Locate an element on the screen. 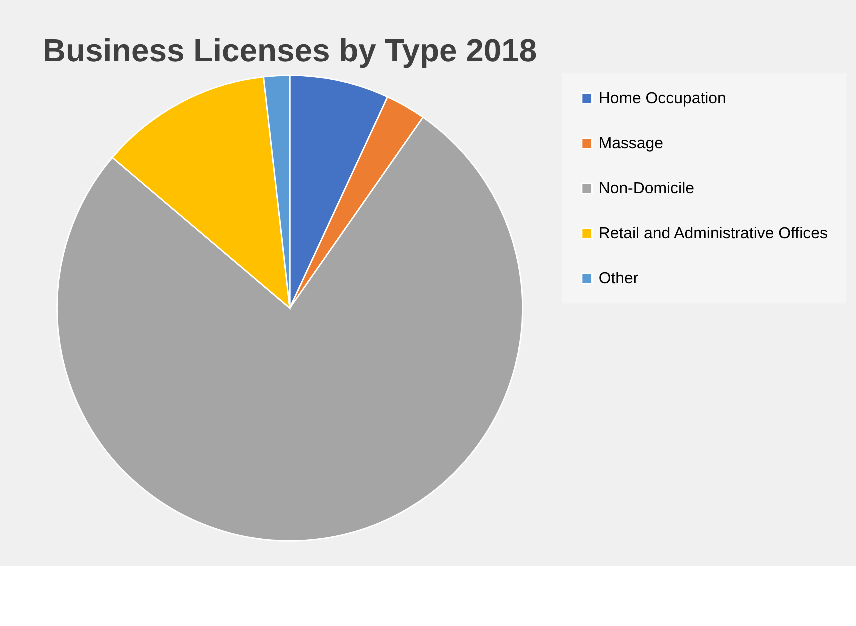  legend-label: Massage is located at coordinates (631, 143).